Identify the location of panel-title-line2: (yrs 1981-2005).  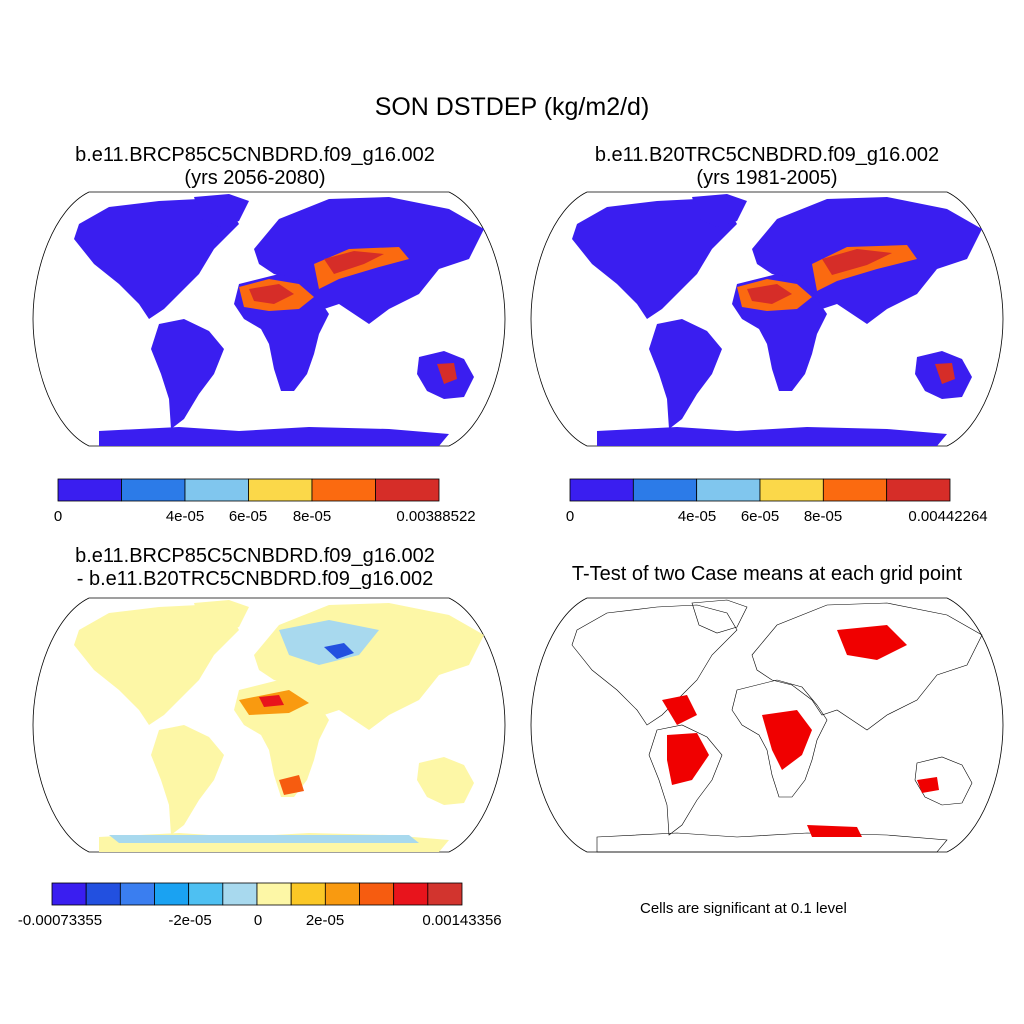
(767, 178).